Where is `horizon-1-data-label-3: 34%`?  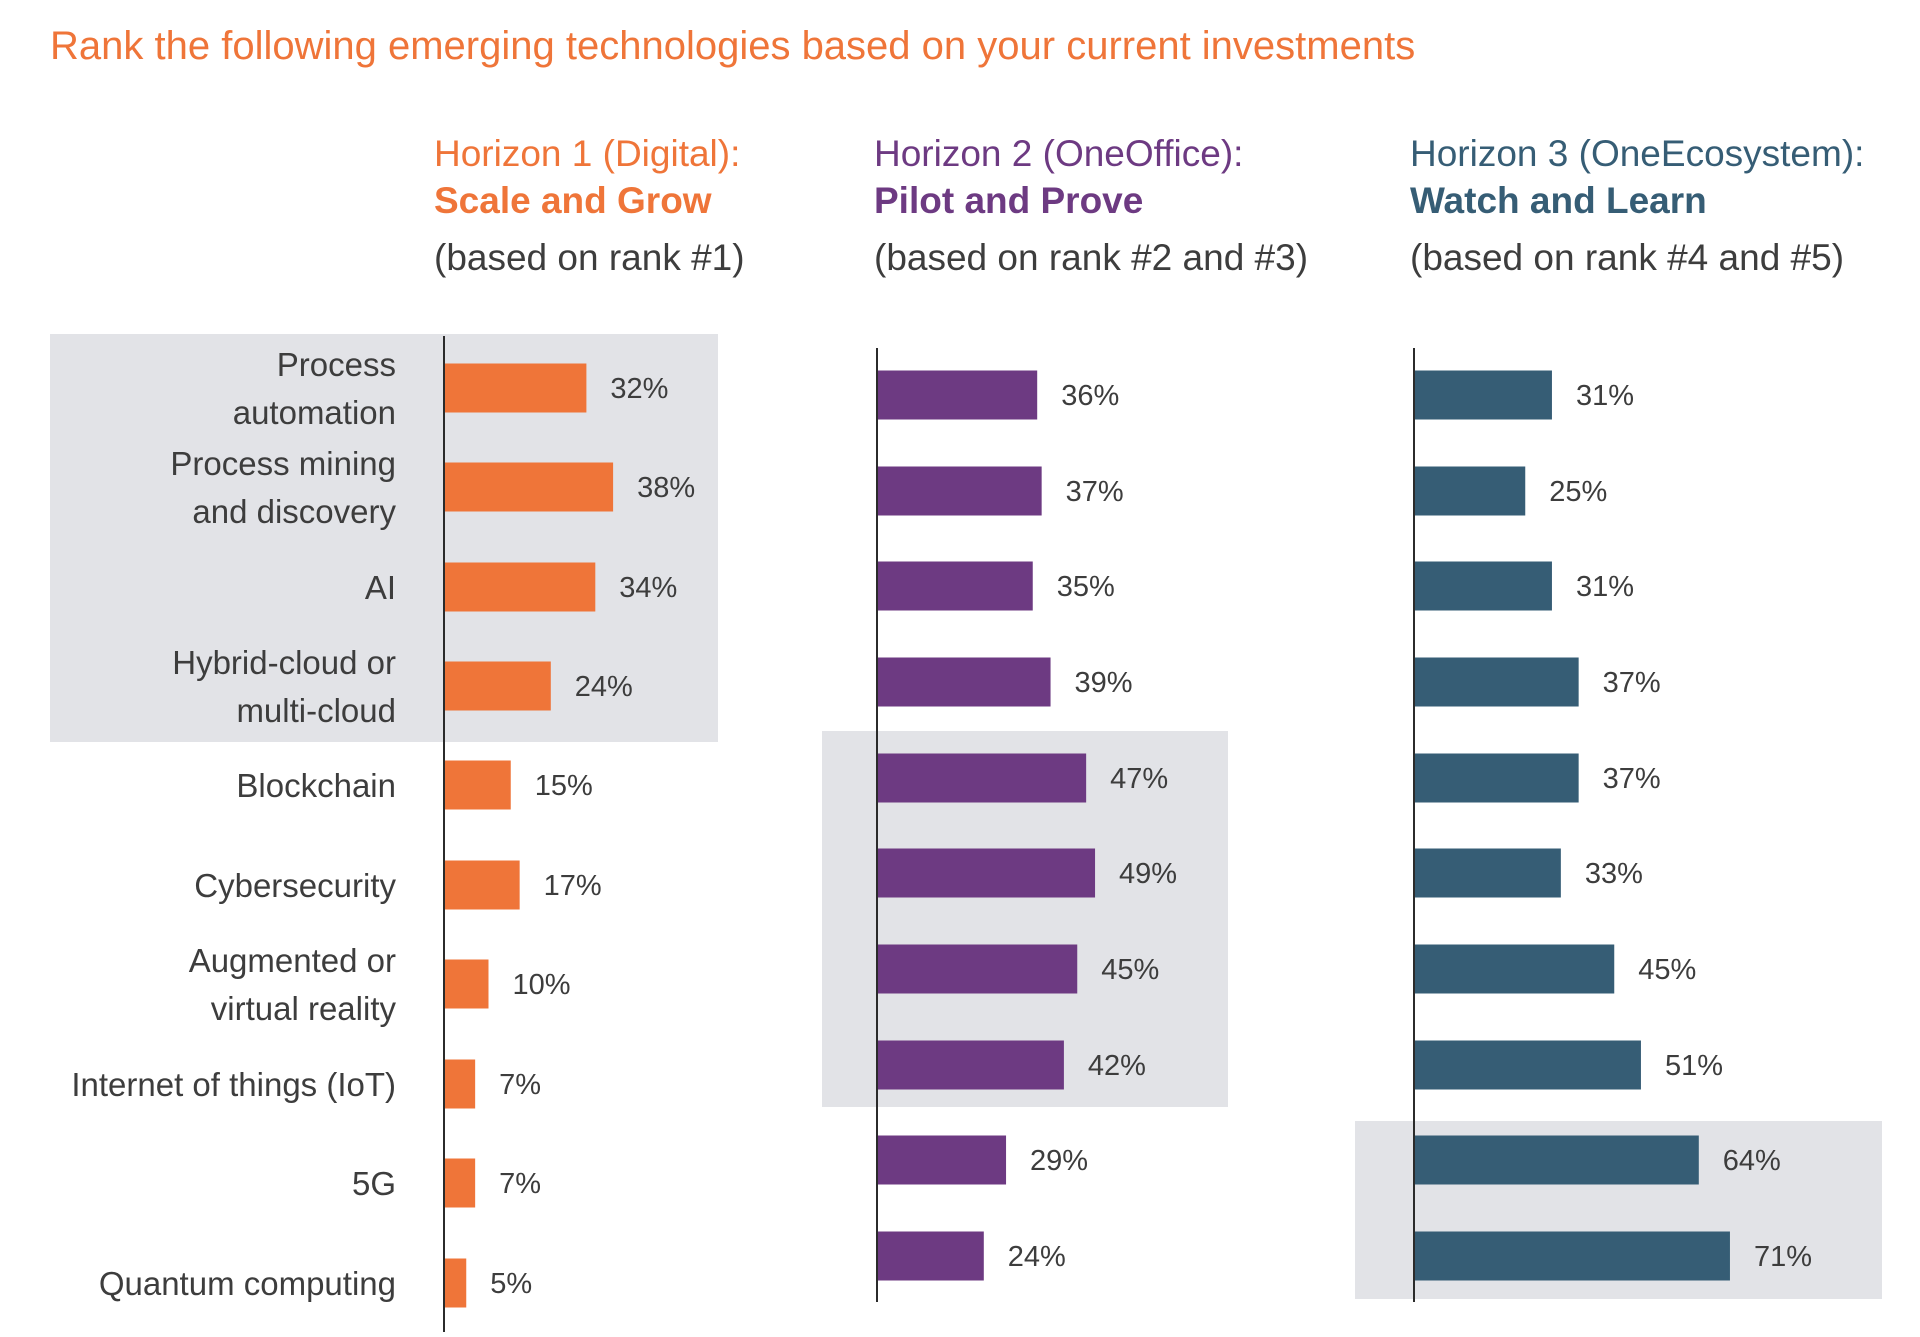 horizon-1-data-label-3: 34% is located at coordinates (648, 588).